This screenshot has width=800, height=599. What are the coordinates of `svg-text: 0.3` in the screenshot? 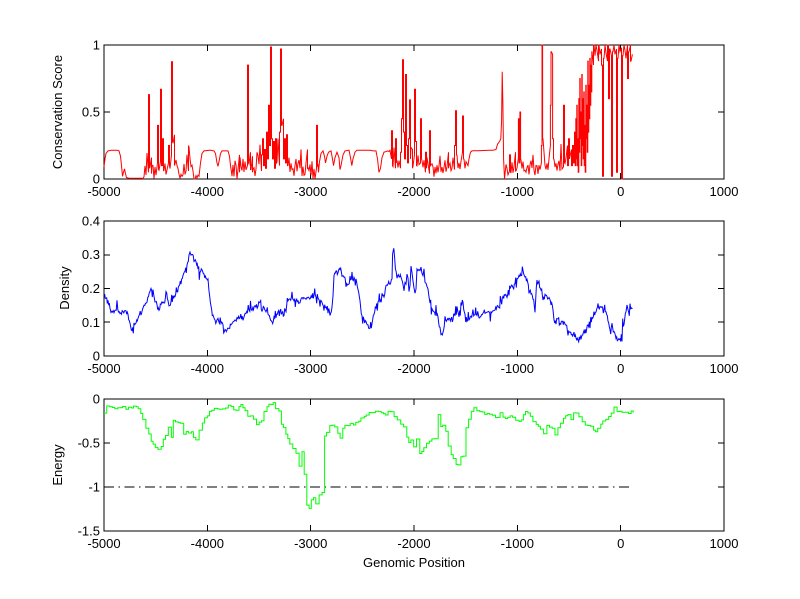 It's located at (91, 254).